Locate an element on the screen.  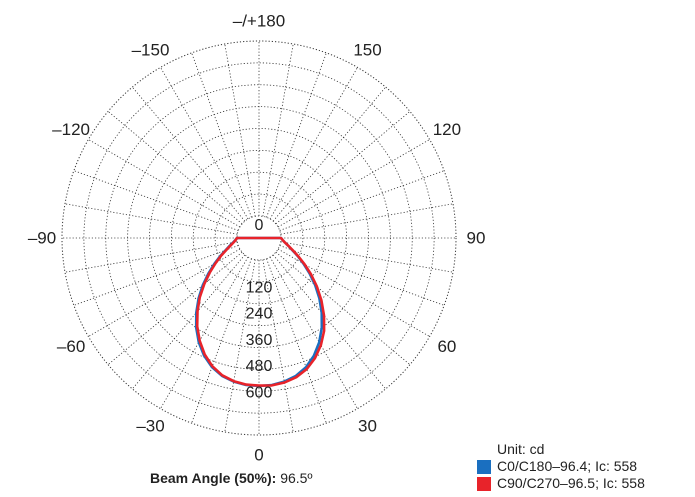
radial-tick-label: 240 is located at coordinates (259, 314).